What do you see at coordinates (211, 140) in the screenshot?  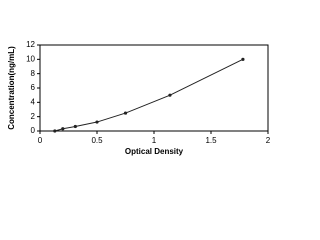 I see `x-tick-label: 1.5` at bounding box center [211, 140].